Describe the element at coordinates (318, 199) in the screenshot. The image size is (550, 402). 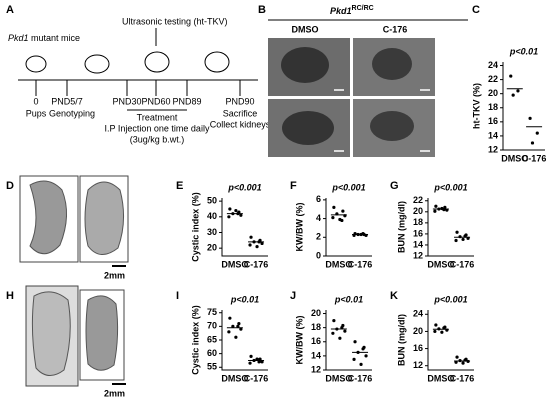
I see `y-tick-label: 6` at that location.